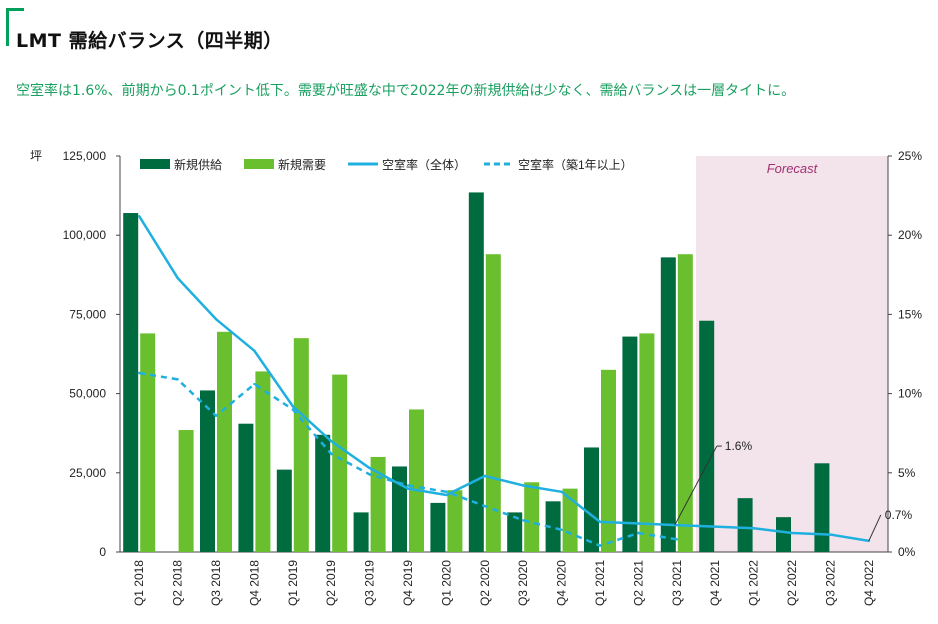 The image size is (938, 624). Describe the element at coordinates (139, 583) in the screenshot. I see `x-tick-label: Q1 2018` at that location.